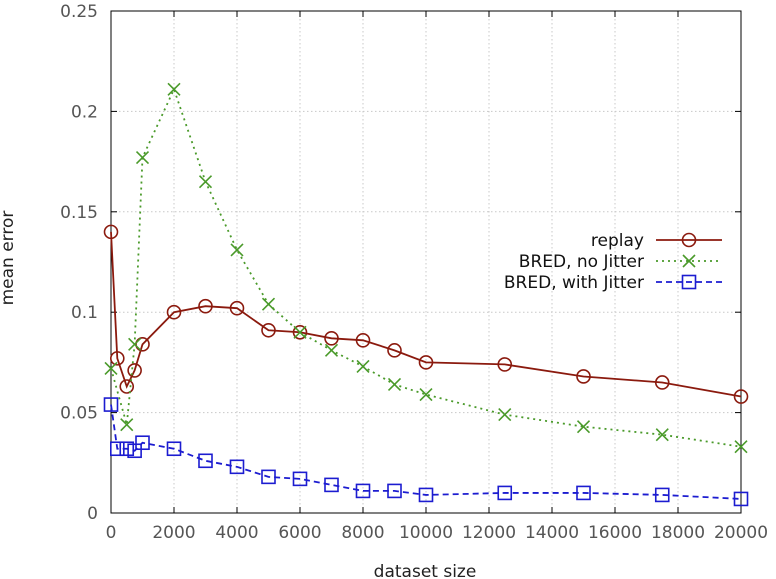 The width and height of the screenshot is (776, 579). I want to click on y-tick-label: 0, so click(92, 514).